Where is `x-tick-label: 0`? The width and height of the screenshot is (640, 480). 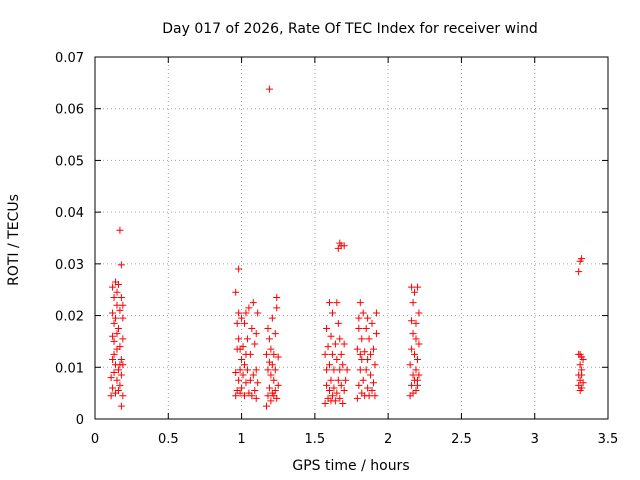
x-tick-label: 0 is located at coordinates (95, 439).